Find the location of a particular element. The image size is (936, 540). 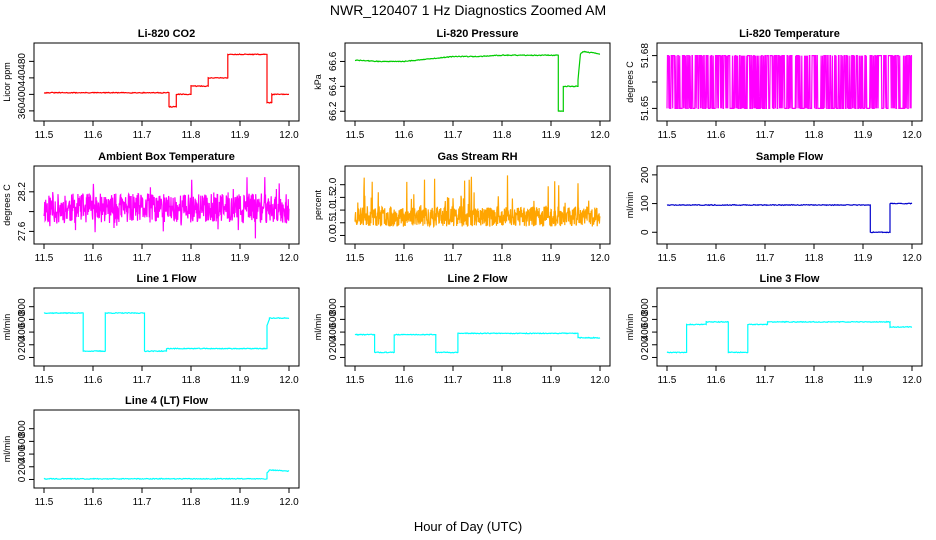

y-tick-label: 2.0 is located at coordinates (333, 184).